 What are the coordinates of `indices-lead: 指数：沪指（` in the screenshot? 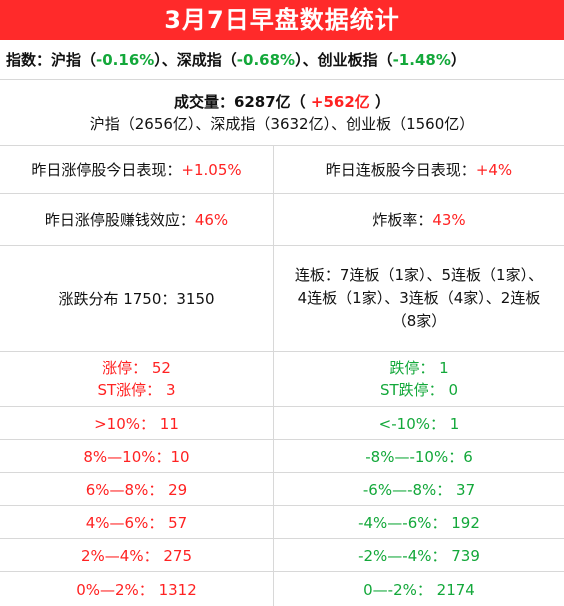 It's located at (51, 60).